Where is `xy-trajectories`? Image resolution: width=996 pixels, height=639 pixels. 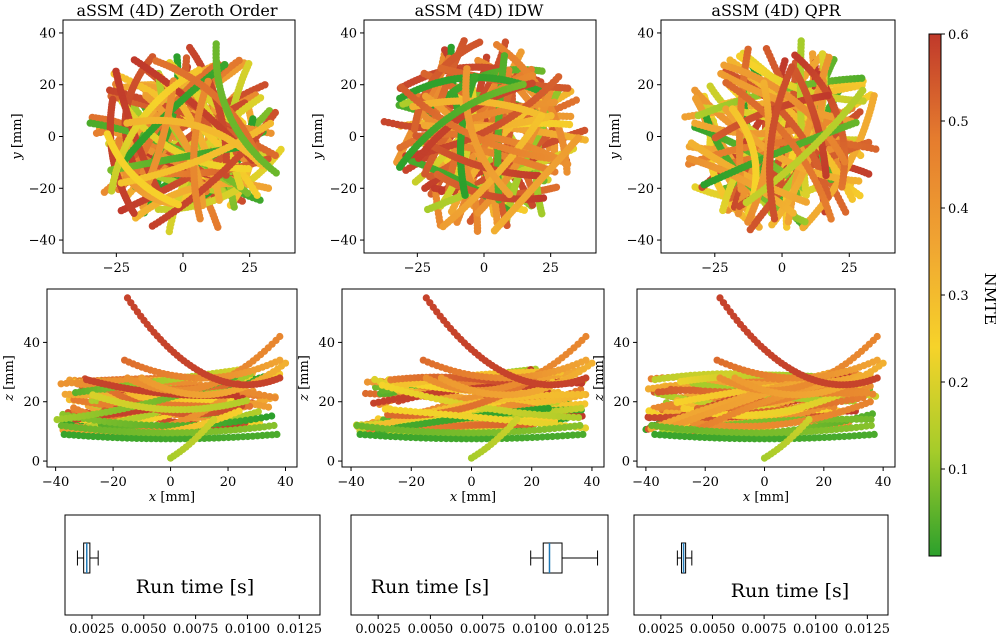 xy-trajectories is located at coordinates (185, 138).